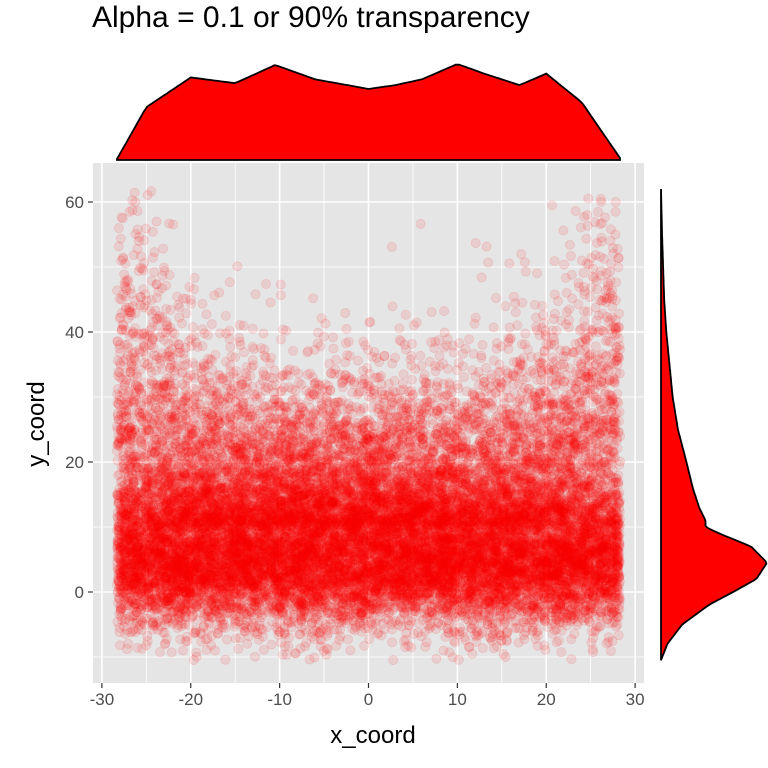 The height and width of the screenshot is (768, 768). What do you see at coordinates (311, 17) in the screenshot?
I see `chart-title: Alpha = 0.1 or 90% transparency` at bounding box center [311, 17].